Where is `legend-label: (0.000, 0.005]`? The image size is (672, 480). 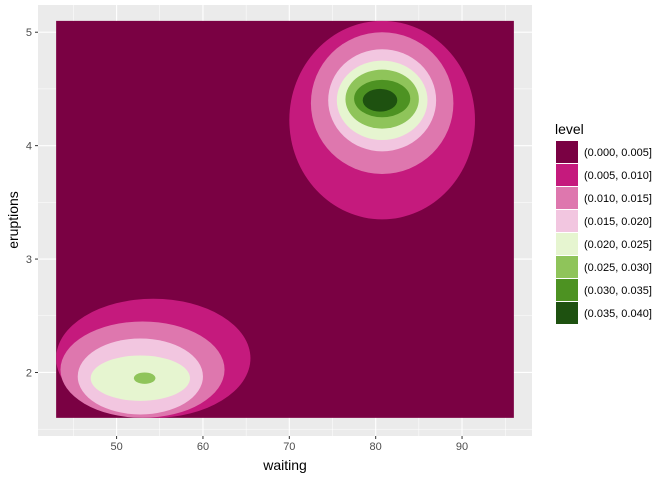 legend-label: (0.000, 0.005] is located at coordinates (618, 153).